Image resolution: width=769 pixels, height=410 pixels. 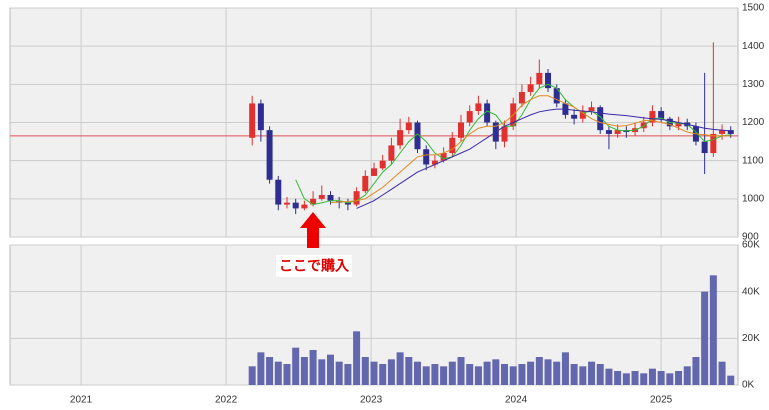 I want to click on annotation-box, so click(x=314, y=266).